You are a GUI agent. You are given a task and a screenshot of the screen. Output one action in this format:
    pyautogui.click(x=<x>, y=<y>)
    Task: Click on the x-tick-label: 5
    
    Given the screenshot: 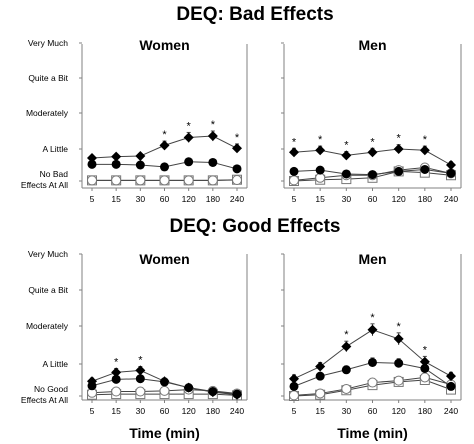 What is the action you would take?
    pyautogui.click(x=294, y=411)
    